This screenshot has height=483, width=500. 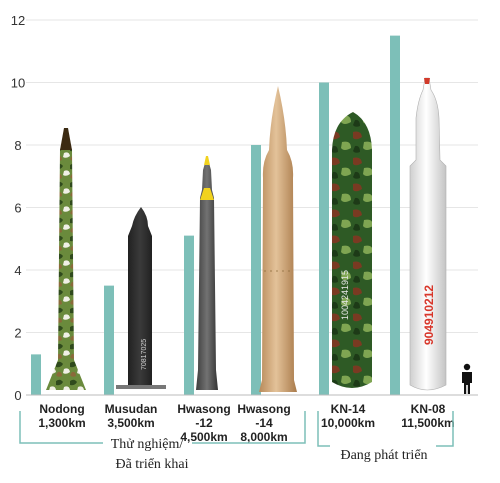 What do you see at coordinates (66, 259) in the screenshot?
I see `nodong-missile-icon` at bounding box center [66, 259].